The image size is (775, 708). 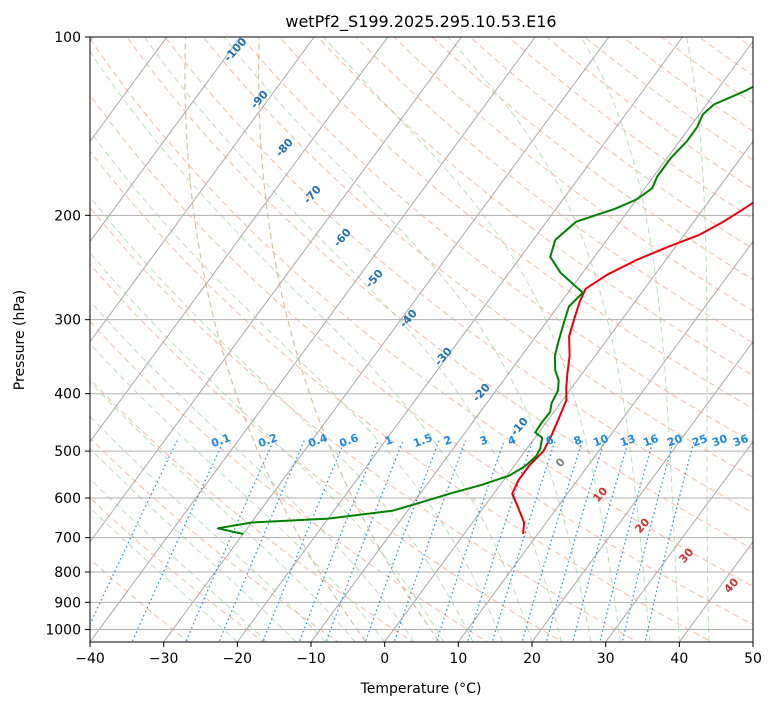 I want to click on x-tick-label: 30, so click(x=606, y=659).